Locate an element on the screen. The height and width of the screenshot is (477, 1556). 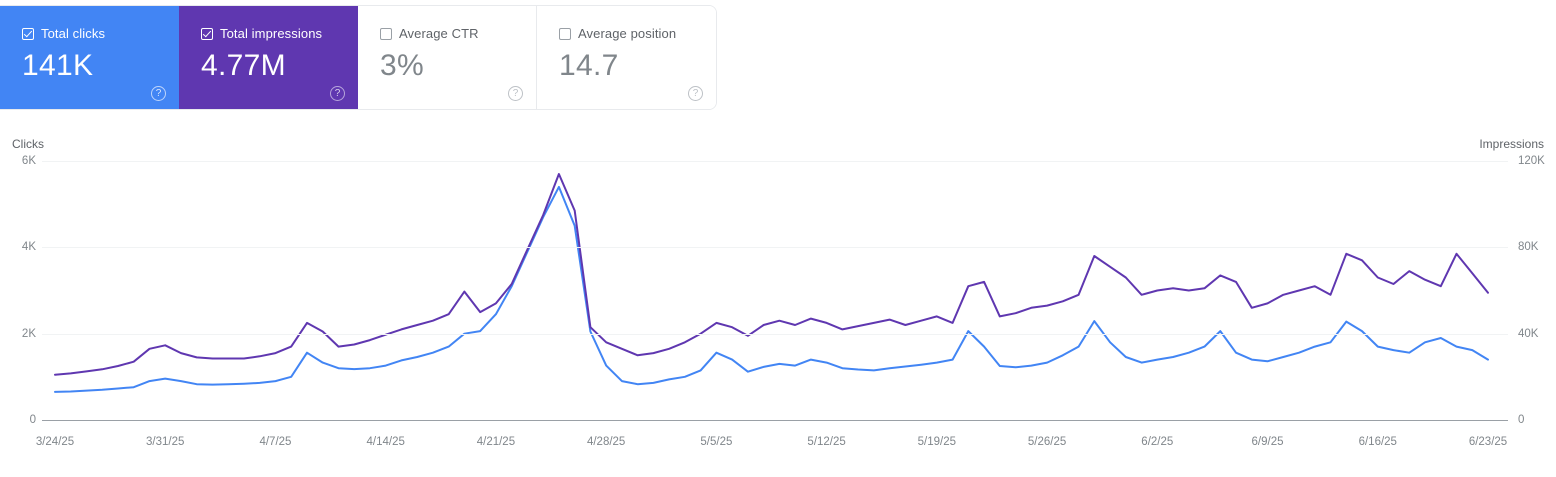
metric-value: 4.77M is located at coordinates (243, 65).